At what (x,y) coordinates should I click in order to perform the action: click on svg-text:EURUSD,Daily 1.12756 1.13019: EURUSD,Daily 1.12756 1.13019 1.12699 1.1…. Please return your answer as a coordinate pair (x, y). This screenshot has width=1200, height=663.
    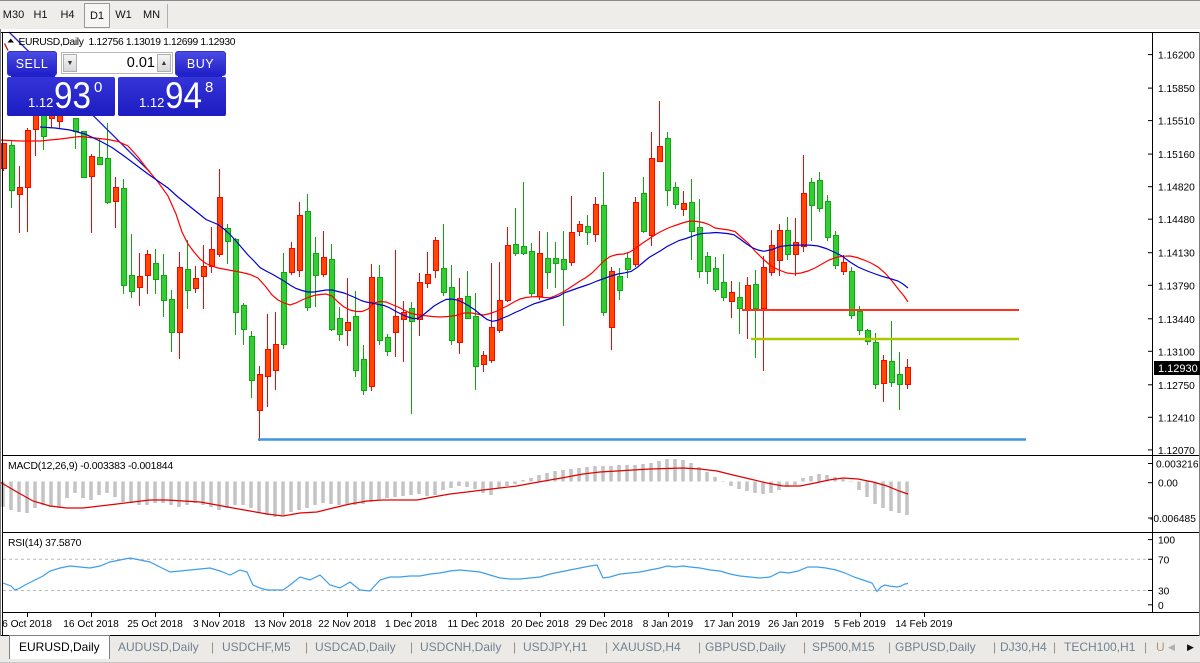
    Looking at the image, I should click on (127, 42).